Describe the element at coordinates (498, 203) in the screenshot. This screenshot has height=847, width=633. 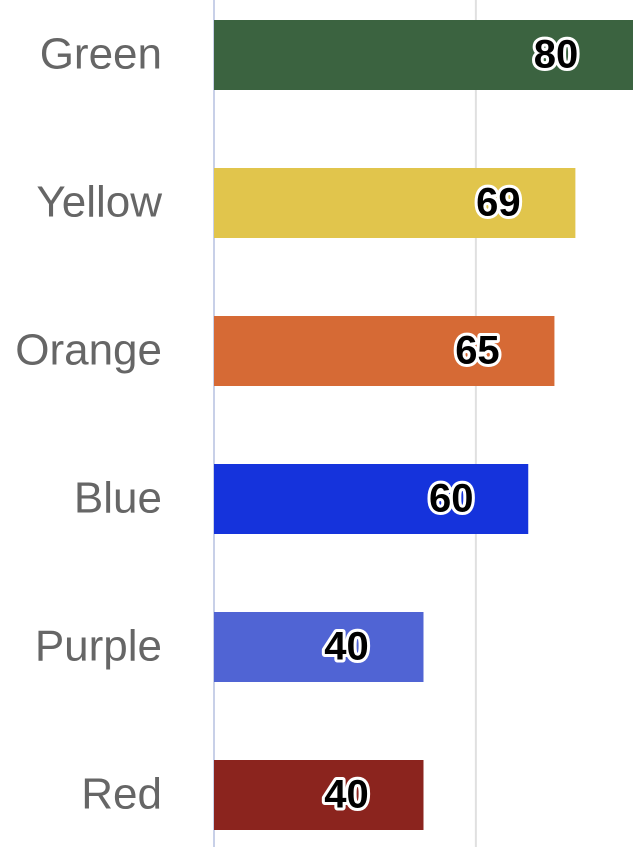
I see `value-label: 69` at that location.